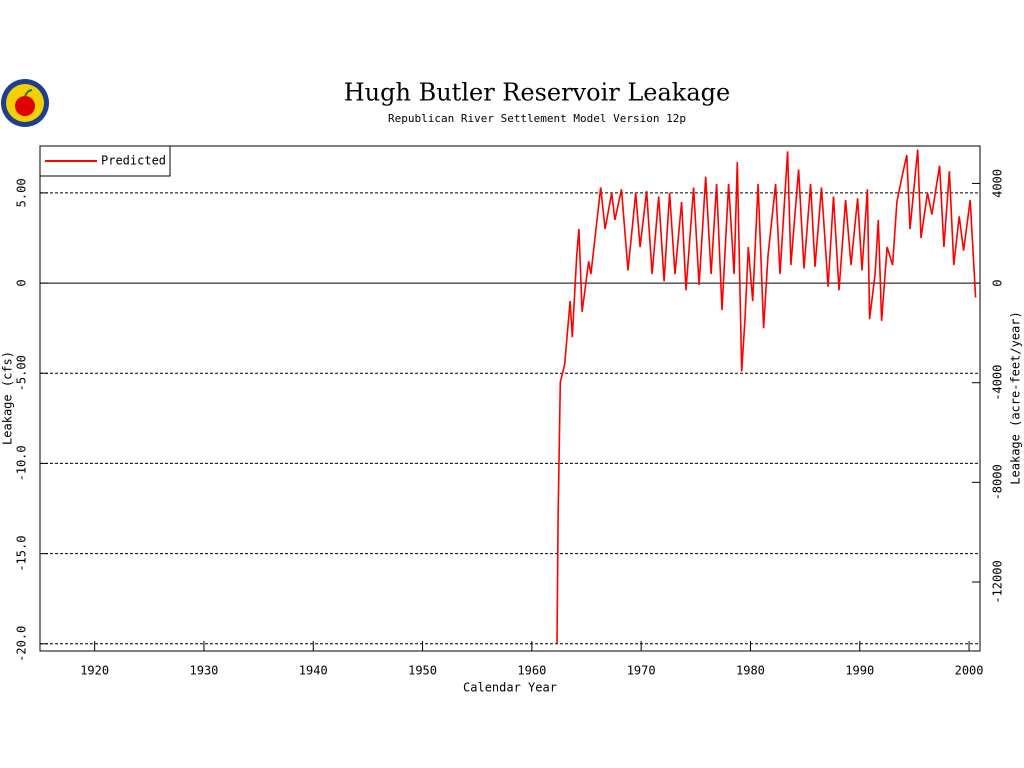 The width and height of the screenshot is (1024, 768). Describe the element at coordinates (22, 282) in the screenshot. I see `y-tick-label: 0` at that location.